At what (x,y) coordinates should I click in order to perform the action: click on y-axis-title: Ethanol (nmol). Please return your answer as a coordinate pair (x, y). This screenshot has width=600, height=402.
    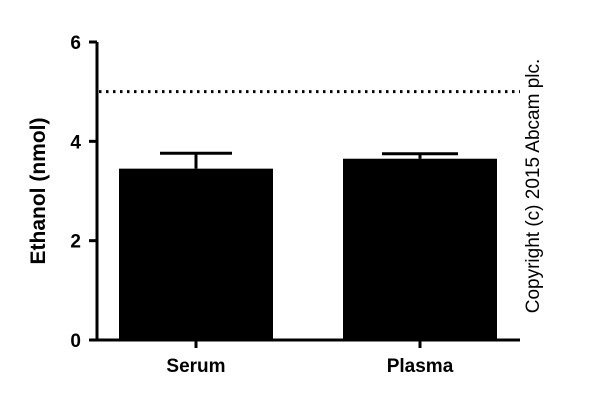
    Looking at the image, I should click on (38, 191).